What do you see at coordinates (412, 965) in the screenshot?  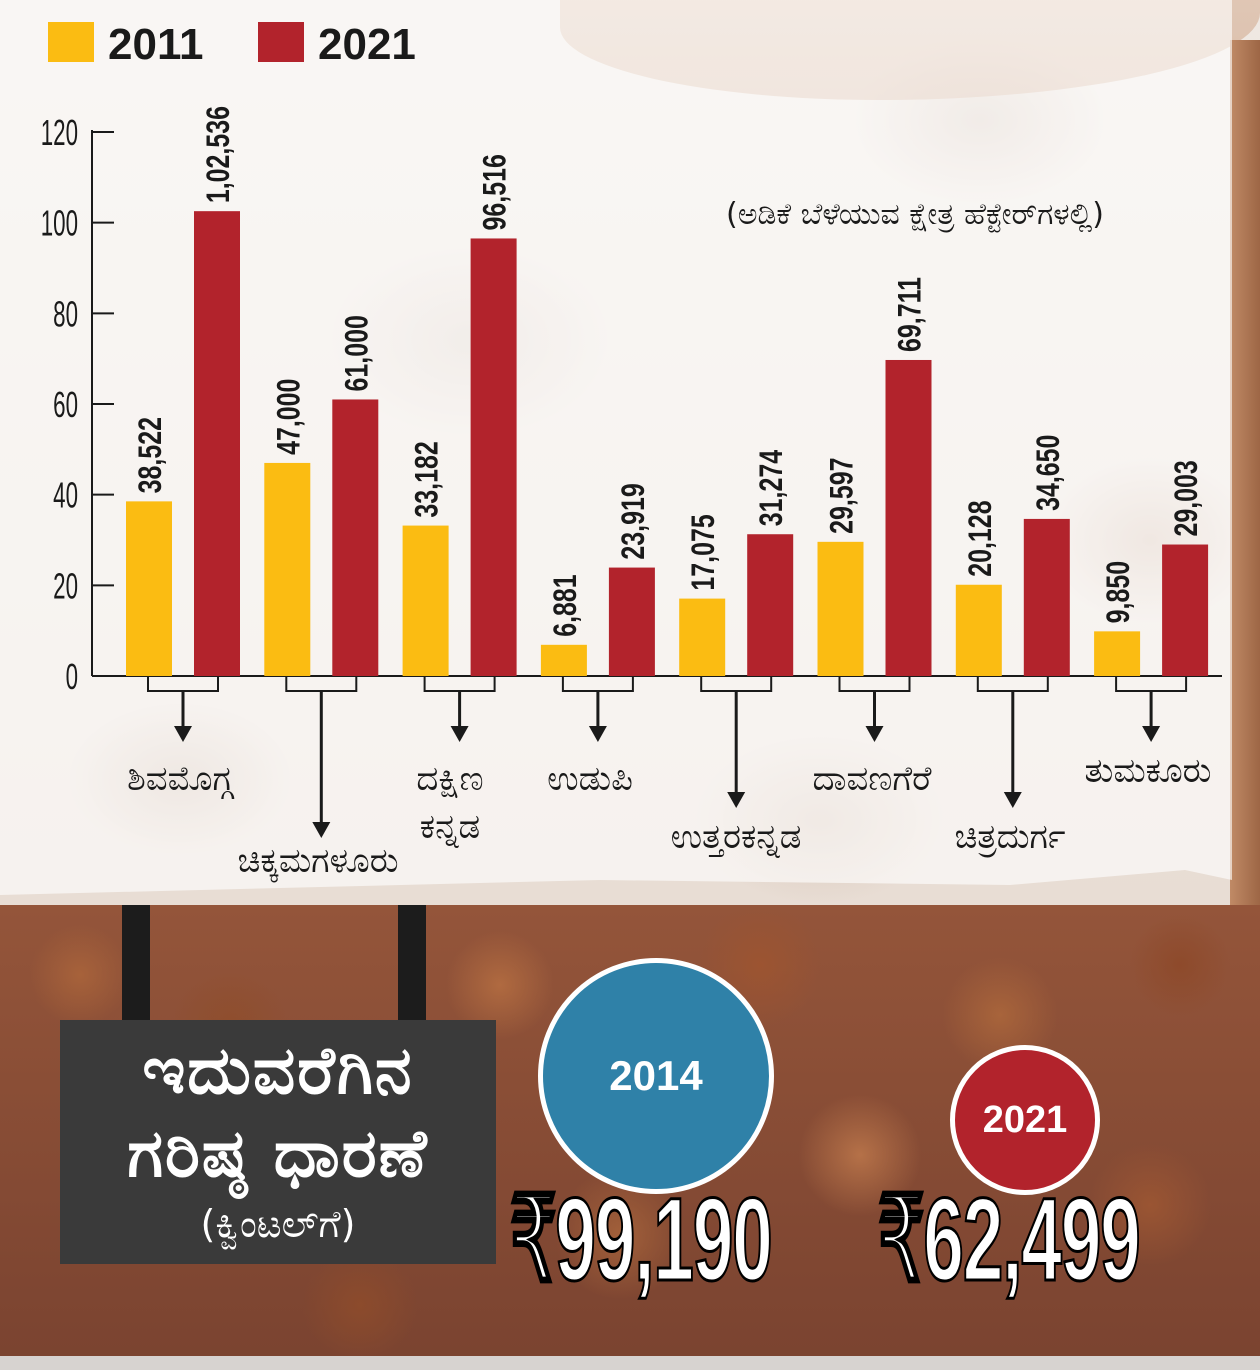 I see `sign-hanger-right` at bounding box center [412, 965].